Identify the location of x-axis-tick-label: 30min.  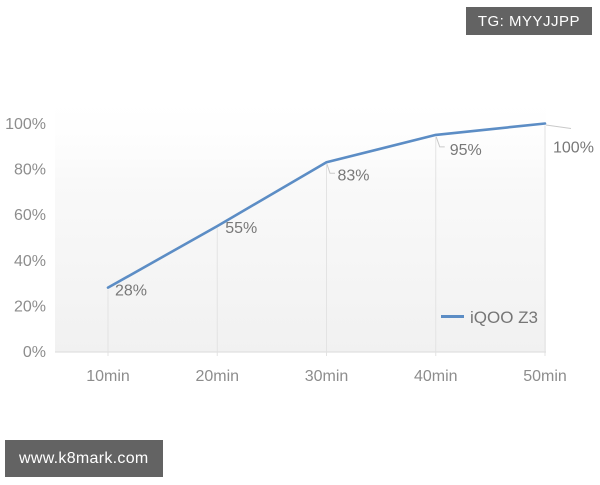
(327, 376).